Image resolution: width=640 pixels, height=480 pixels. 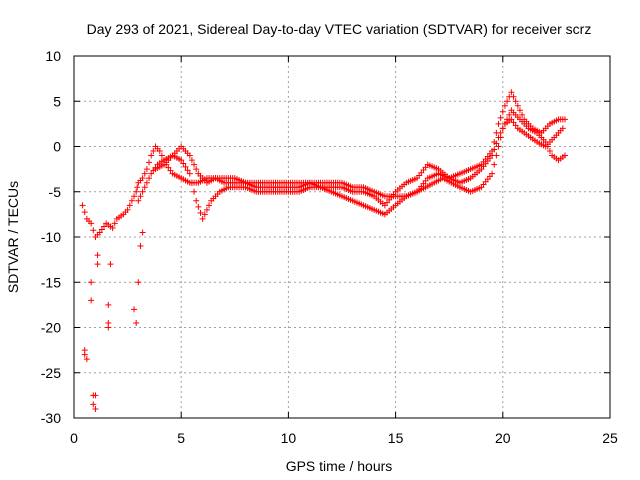 What do you see at coordinates (57, 147) in the screenshot?
I see `y-tick-label: 0` at bounding box center [57, 147].